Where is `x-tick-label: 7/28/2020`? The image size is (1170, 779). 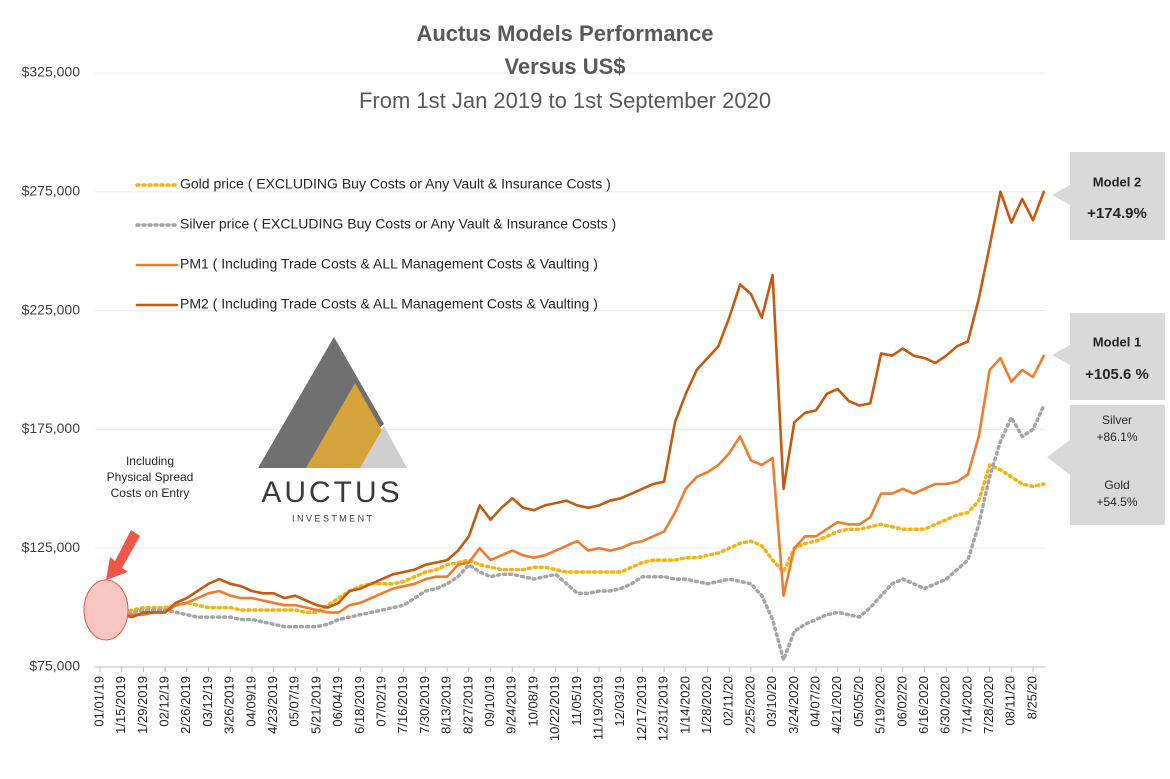 x-tick-label: 7/28/2020 is located at coordinates (988, 705).